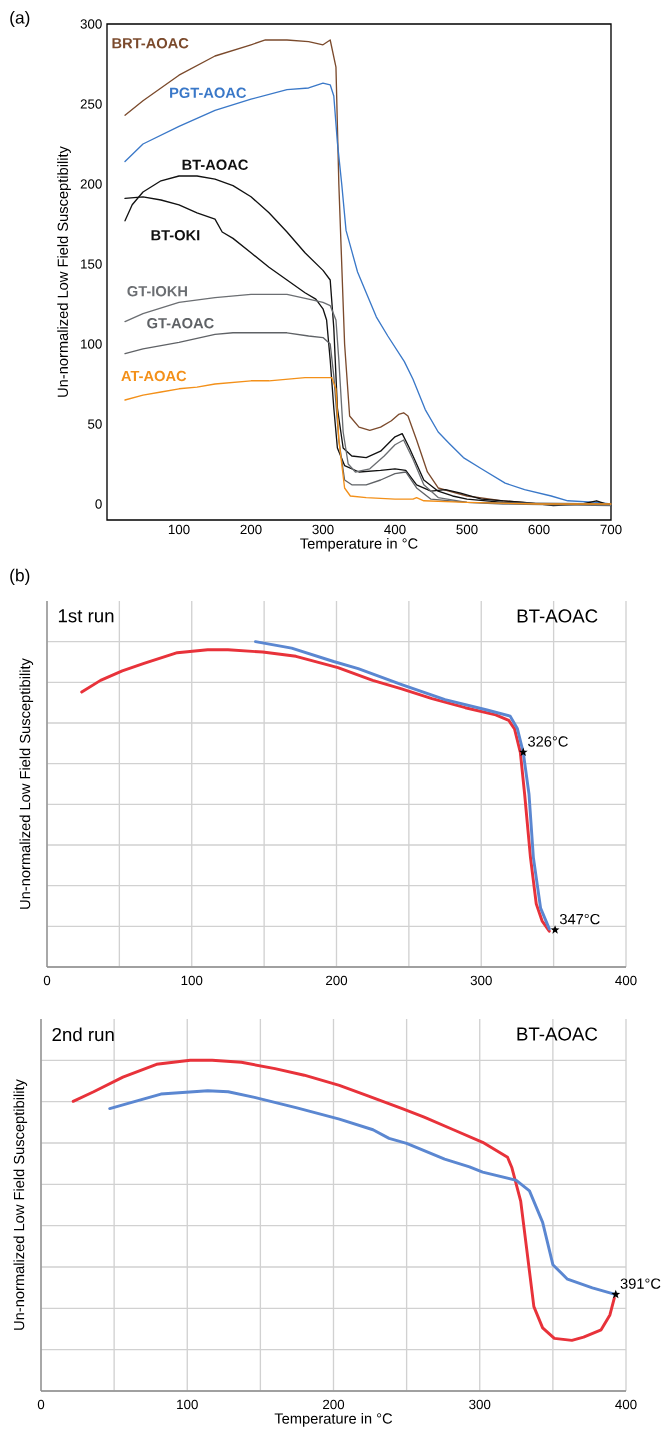 The height and width of the screenshot is (1449, 662). Describe the element at coordinates (91, 264) in the screenshot. I see `y-tick-label: 150` at that location.